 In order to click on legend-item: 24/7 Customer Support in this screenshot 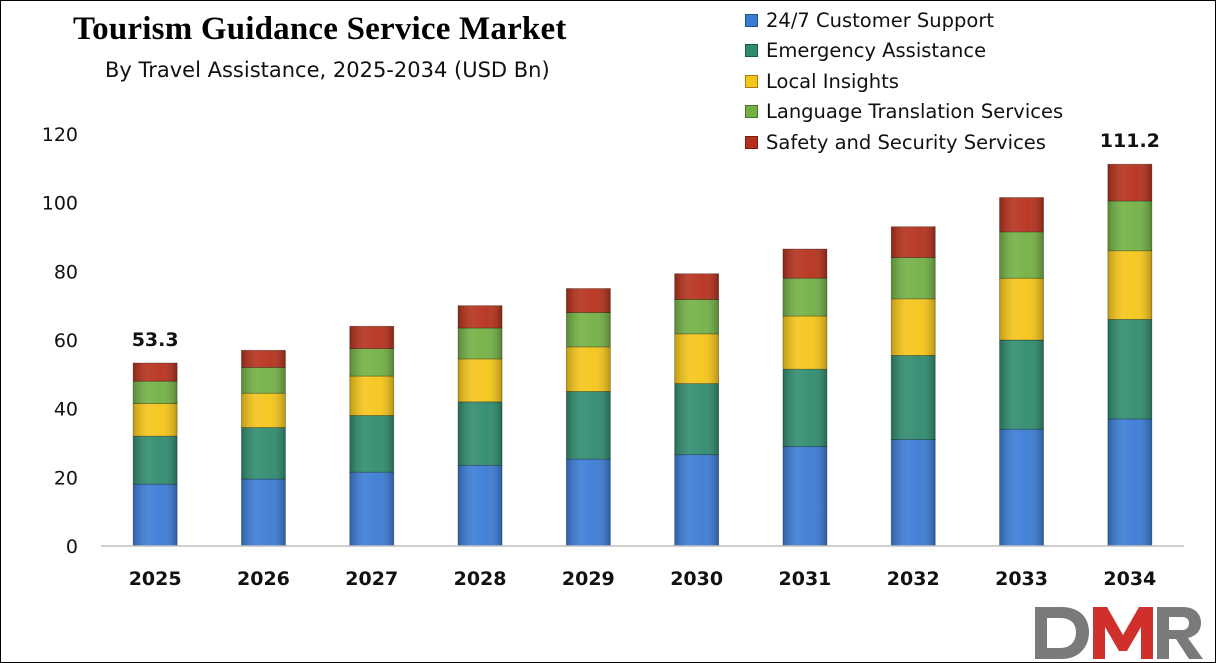, I will do `click(904, 20)`.